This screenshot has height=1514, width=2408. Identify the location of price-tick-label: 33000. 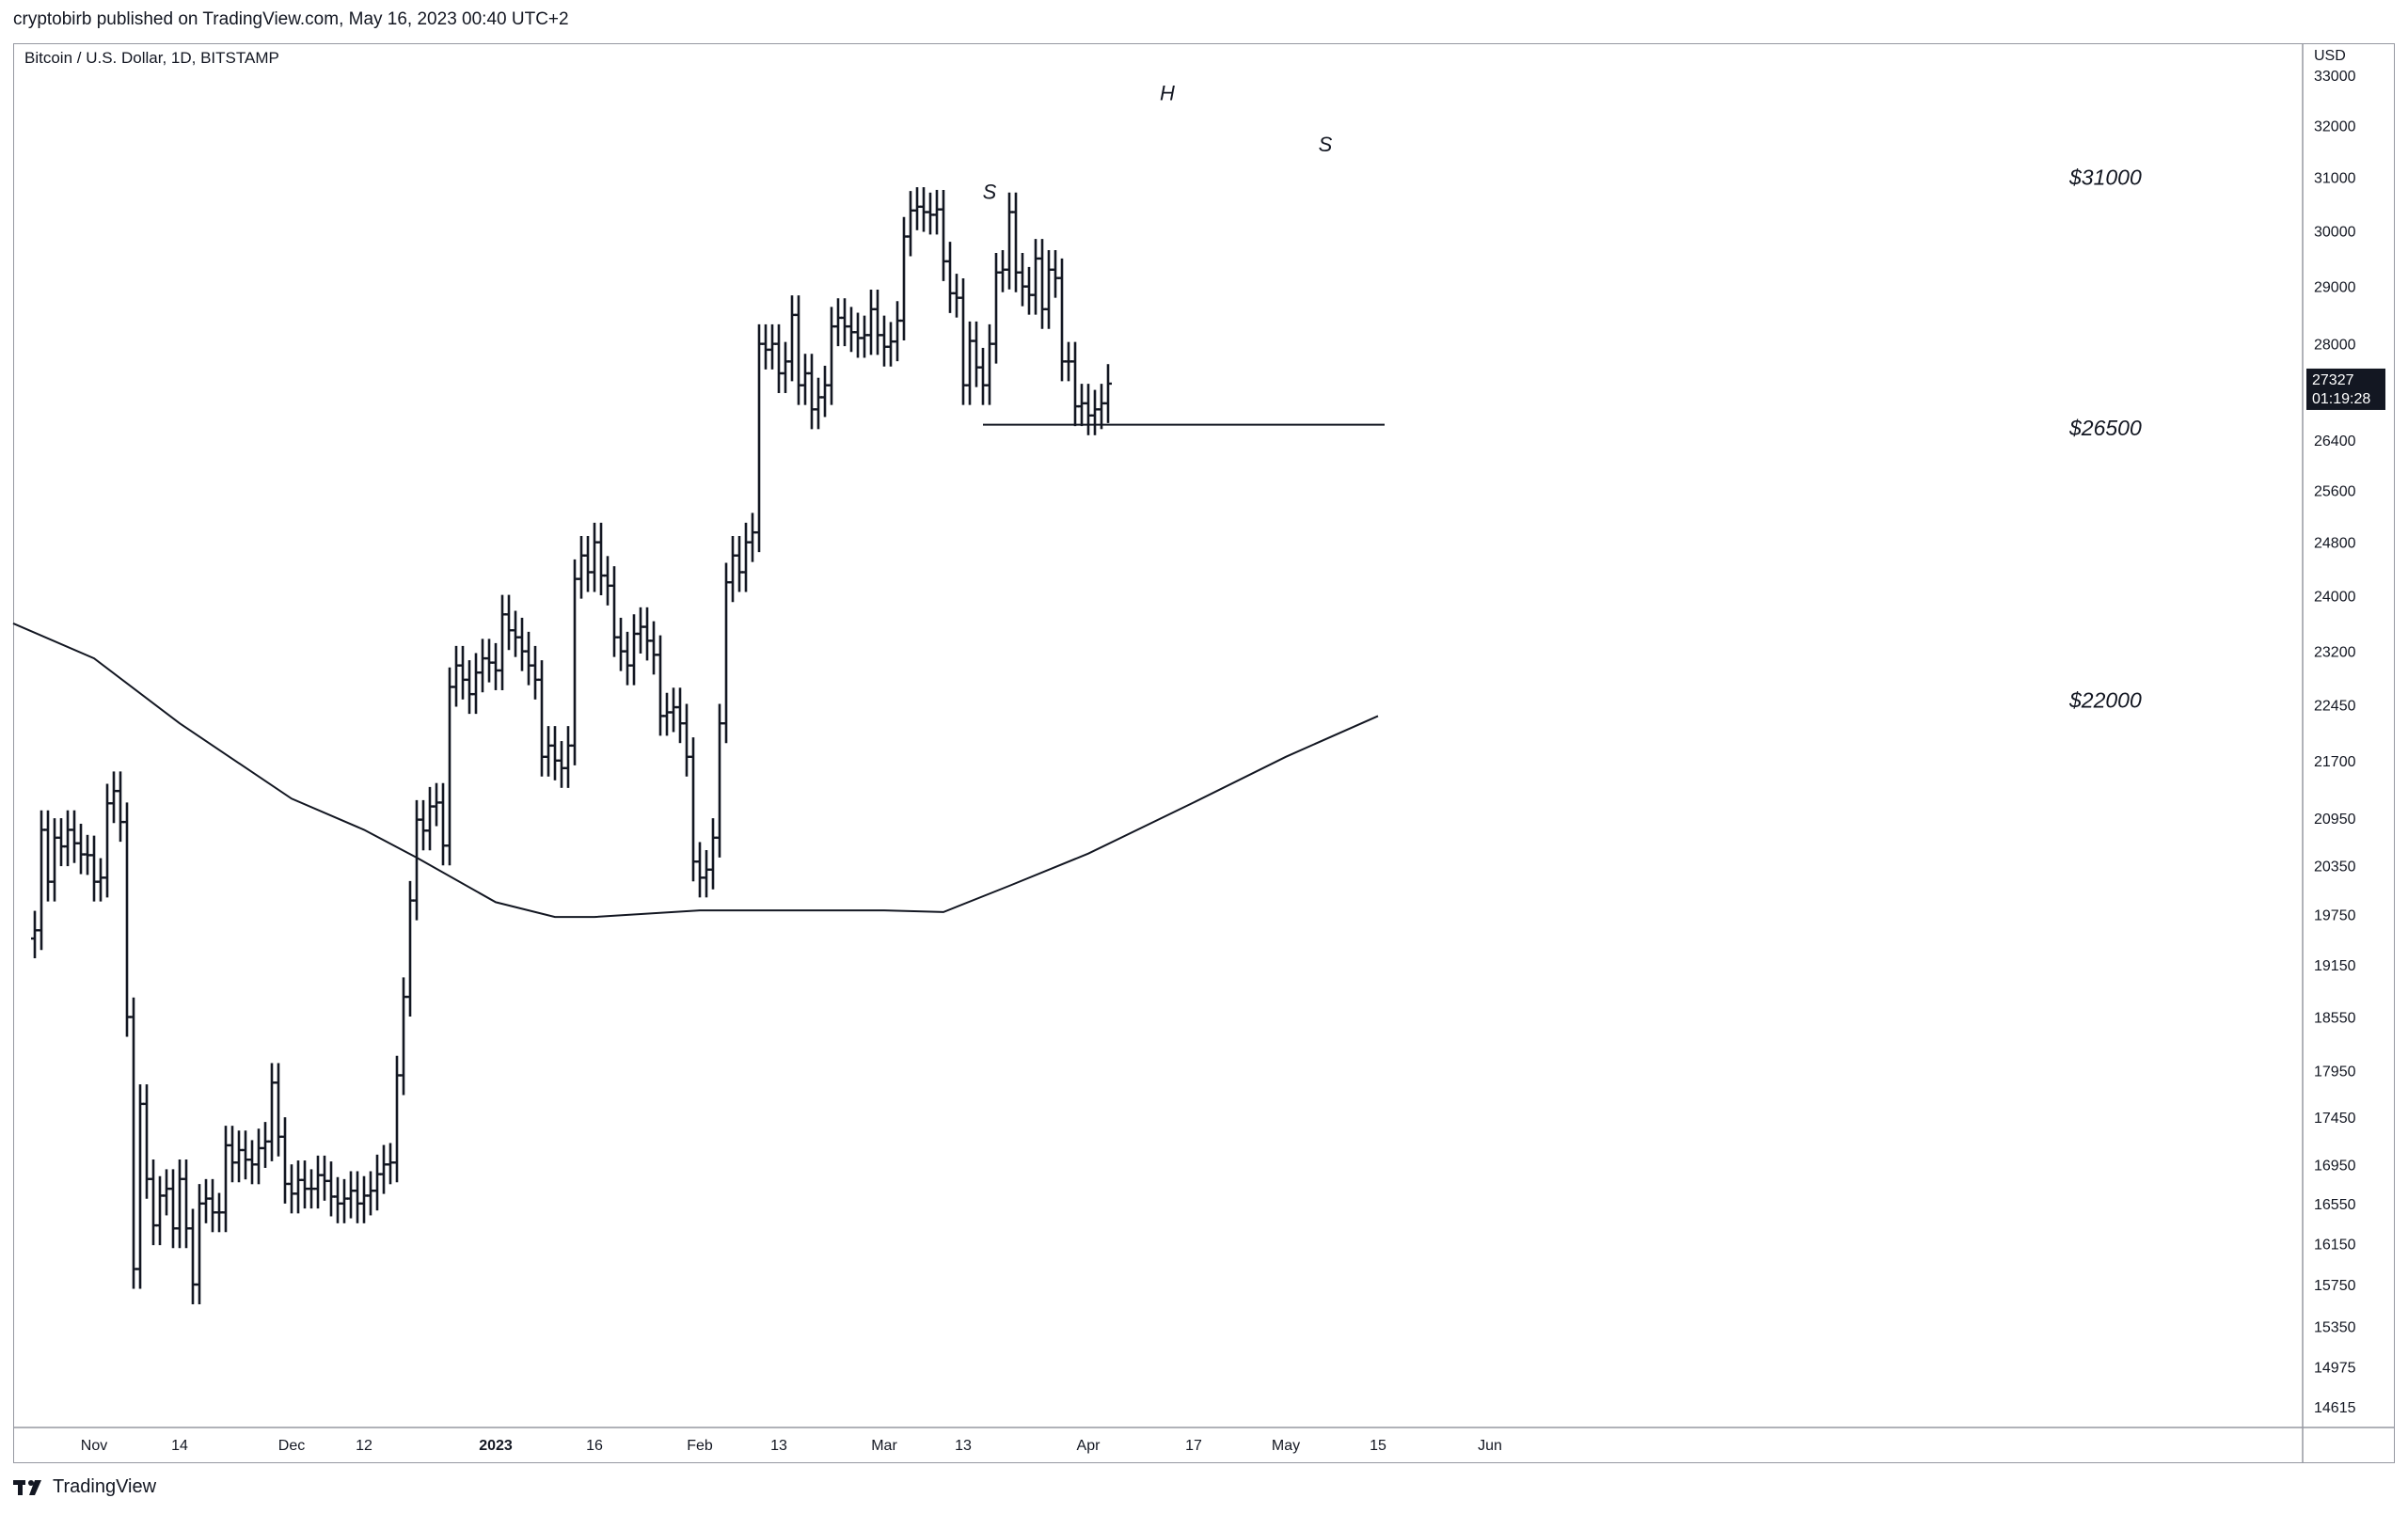
(2335, 77).